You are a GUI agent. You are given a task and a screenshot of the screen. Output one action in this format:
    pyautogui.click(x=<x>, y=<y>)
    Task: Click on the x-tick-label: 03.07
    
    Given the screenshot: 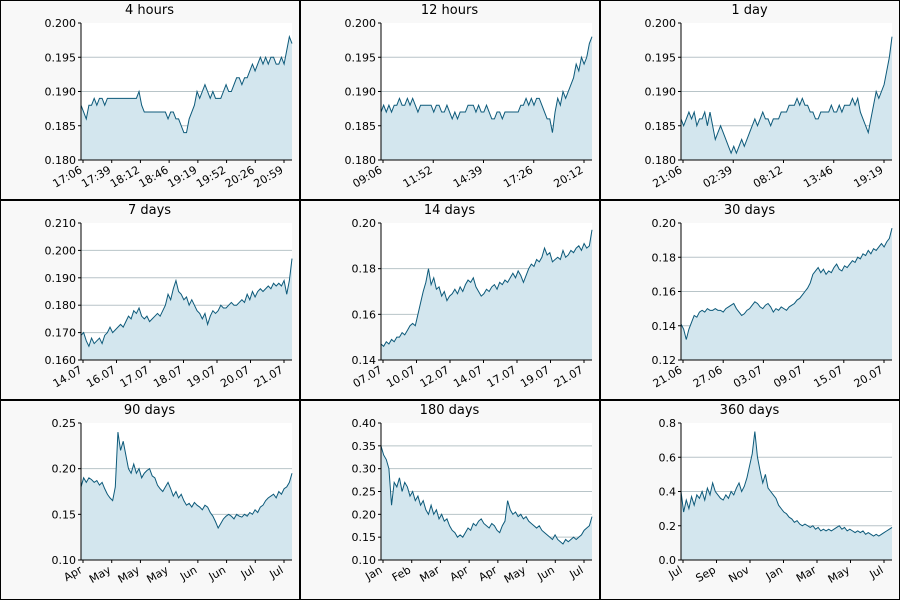 What is the action you would take?
    pyautogui.click(x=748, y=376)
    